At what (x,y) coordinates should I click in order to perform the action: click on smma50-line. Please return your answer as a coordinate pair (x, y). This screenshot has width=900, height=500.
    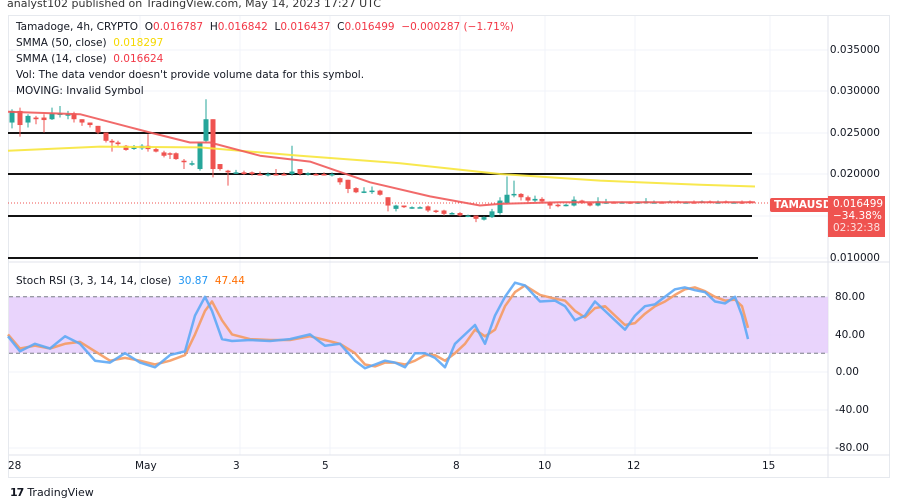
    Looking at the image, I should click on (381, 166).